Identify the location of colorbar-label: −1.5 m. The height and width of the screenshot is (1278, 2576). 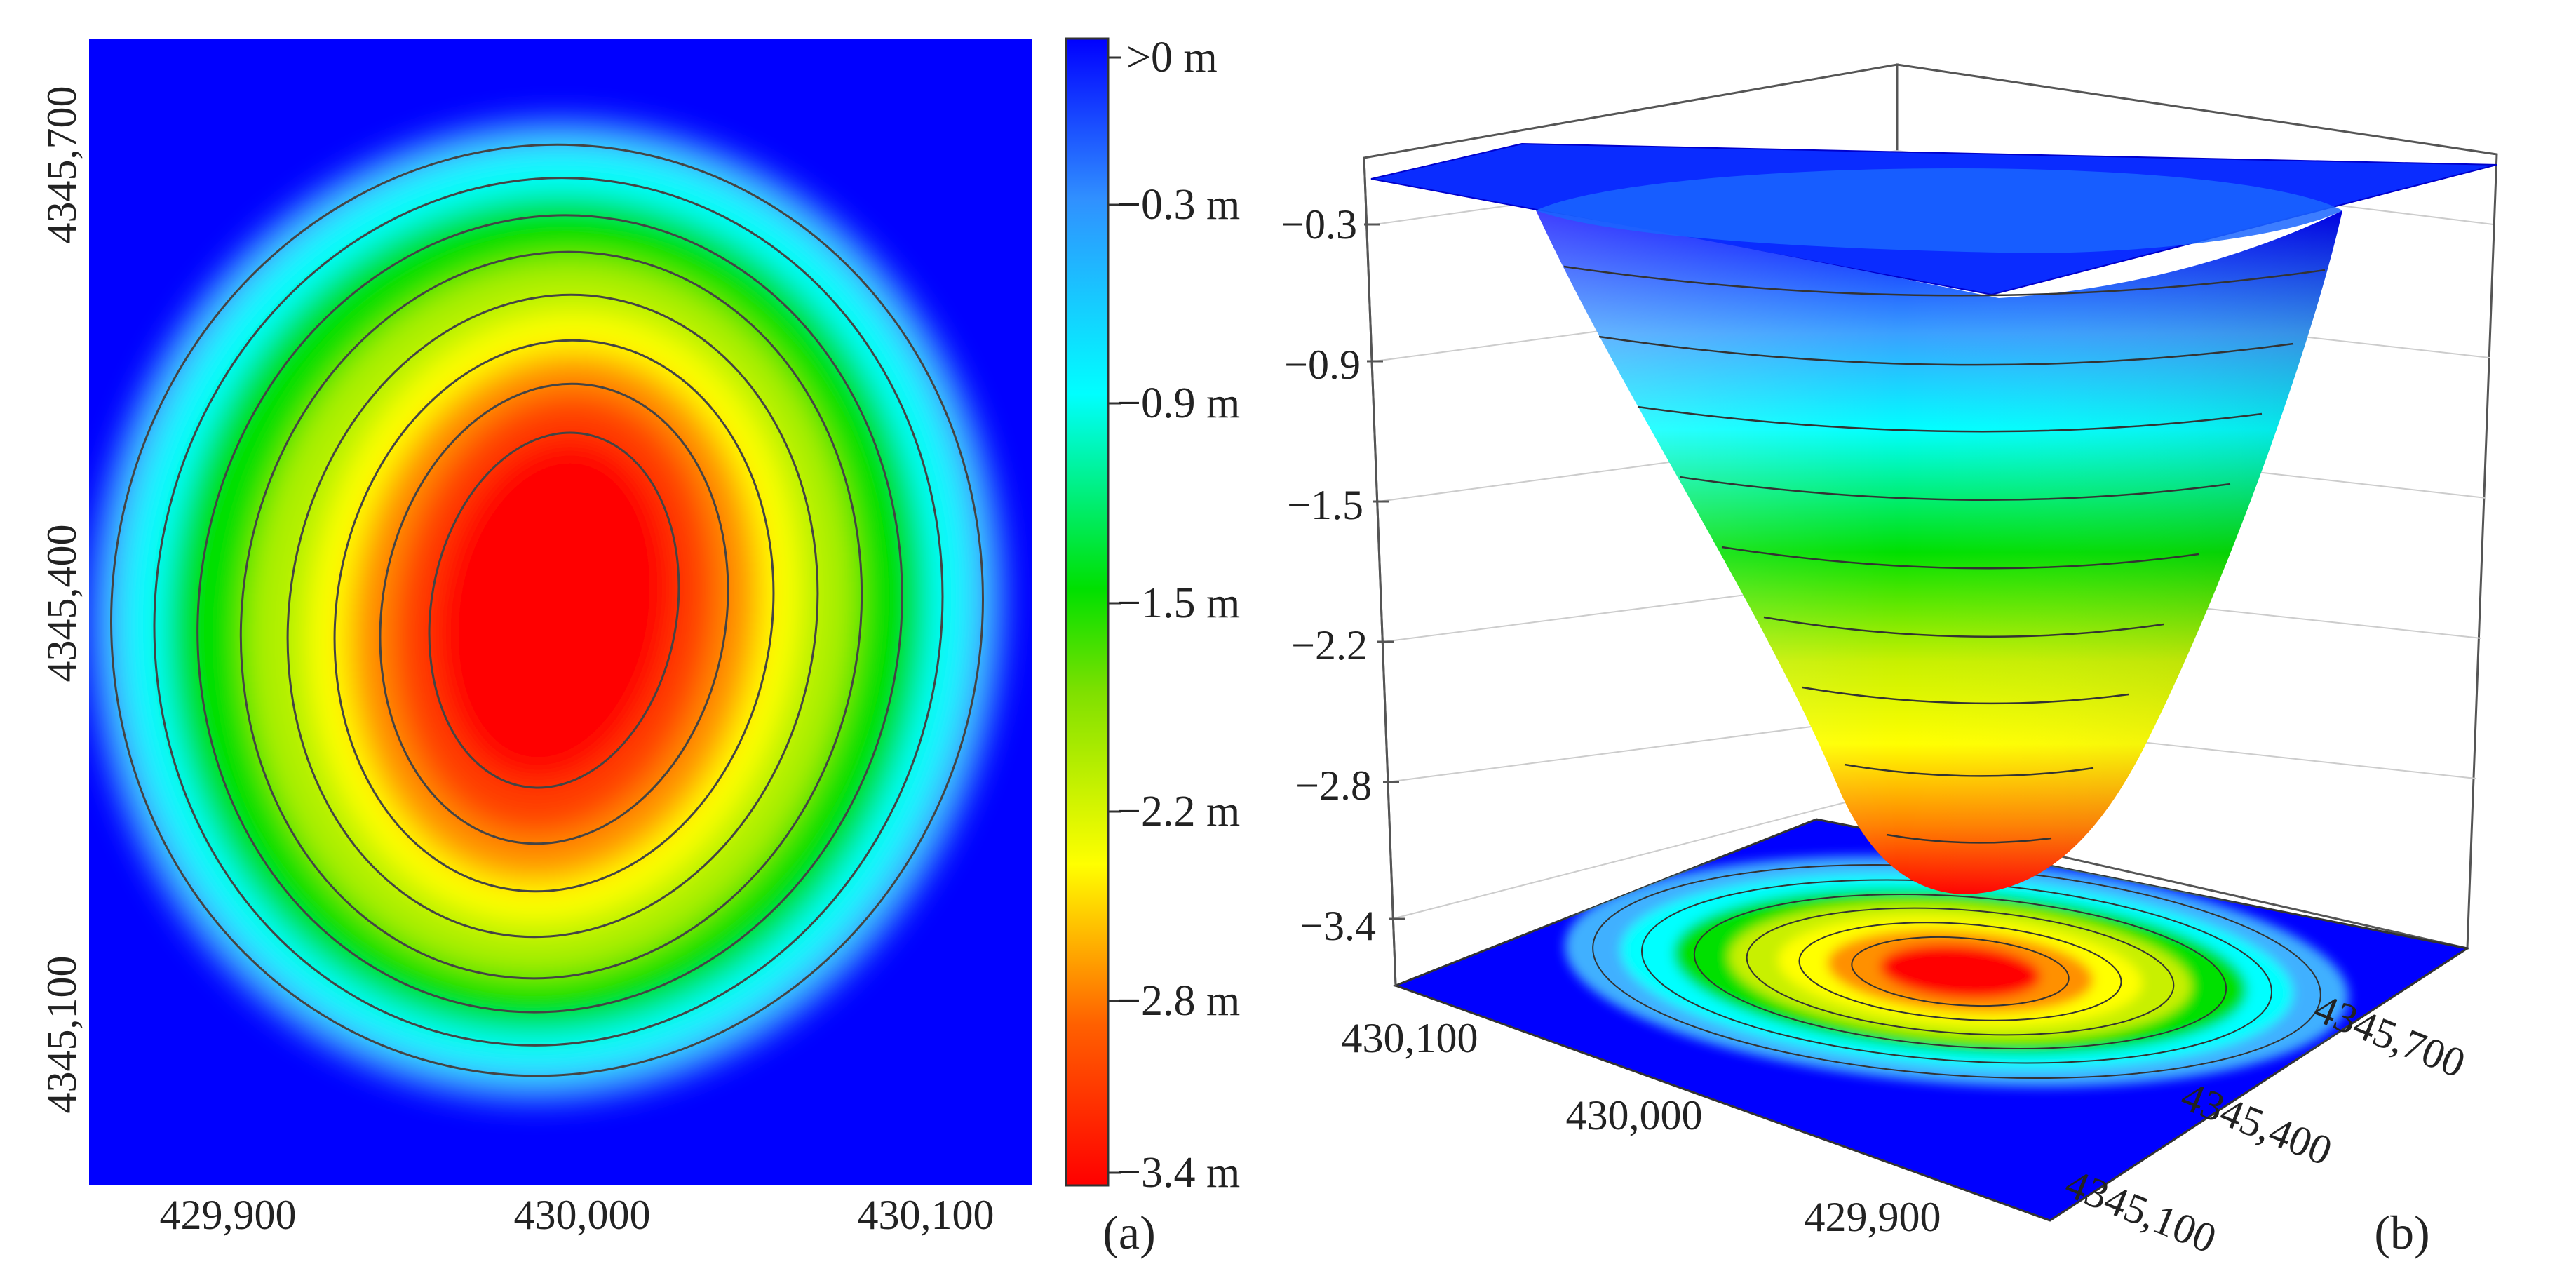
(1178, 603).